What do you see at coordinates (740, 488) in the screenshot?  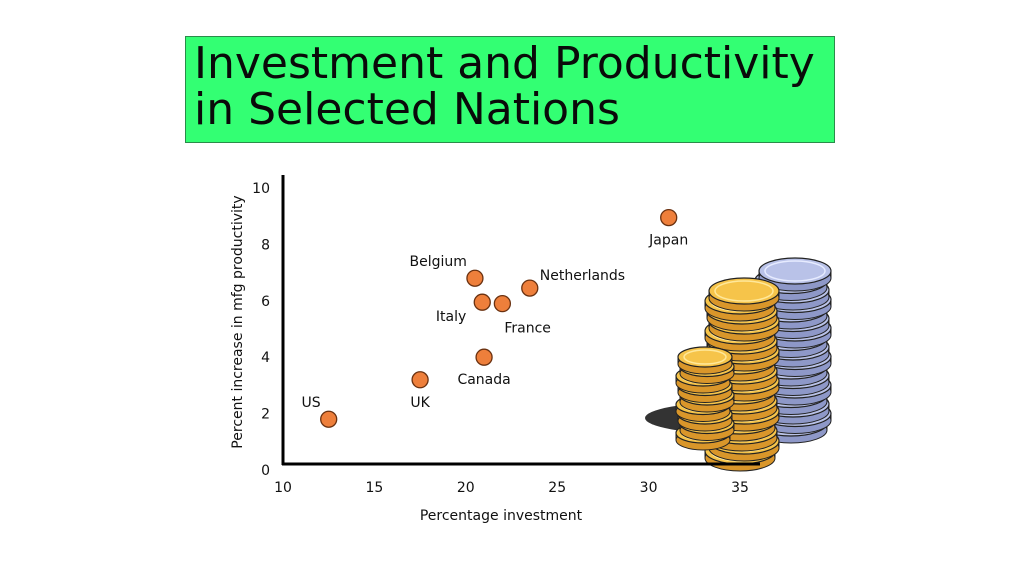 I see `x-tick-label: 35` at bounding box center [740, 488].